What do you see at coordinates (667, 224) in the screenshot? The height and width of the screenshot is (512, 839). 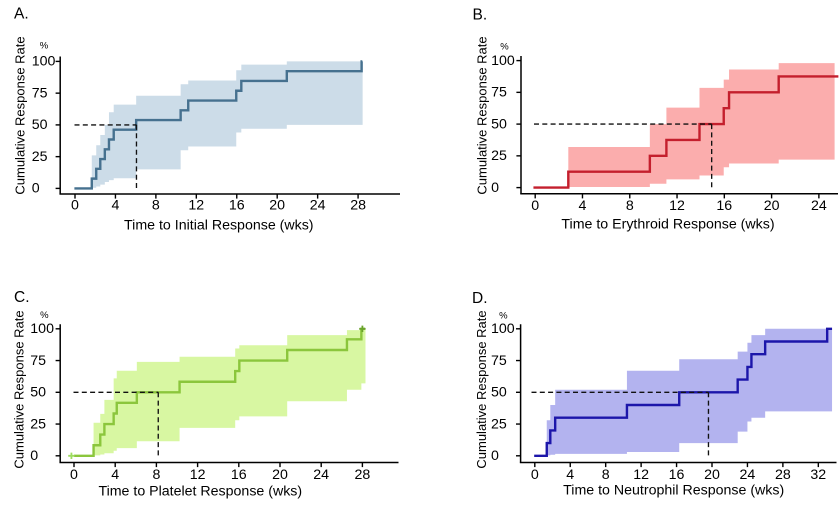 I see `svg-text:Time to Erythroid Response (wk: Time to Erythroid Response (wks)` at bounding box center [667, 224].